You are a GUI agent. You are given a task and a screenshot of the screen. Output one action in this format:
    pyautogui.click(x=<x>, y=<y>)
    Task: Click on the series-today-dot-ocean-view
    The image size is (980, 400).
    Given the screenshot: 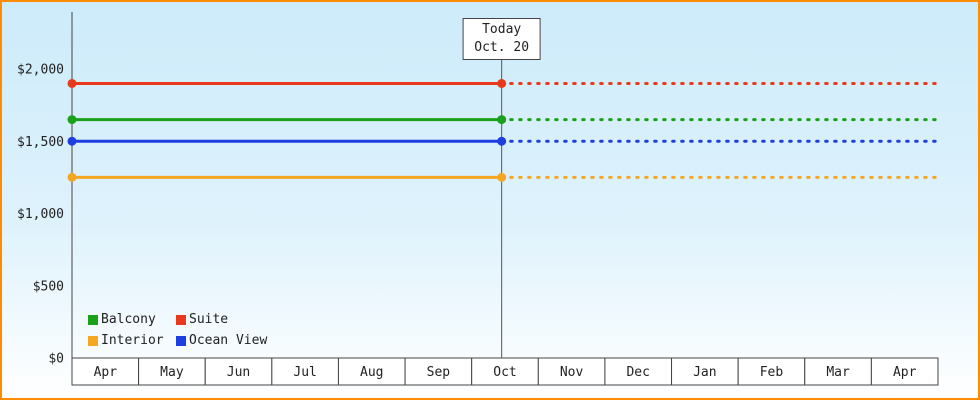 What is the action you would take?
    pyautogui.click(x=502, y=141)
    